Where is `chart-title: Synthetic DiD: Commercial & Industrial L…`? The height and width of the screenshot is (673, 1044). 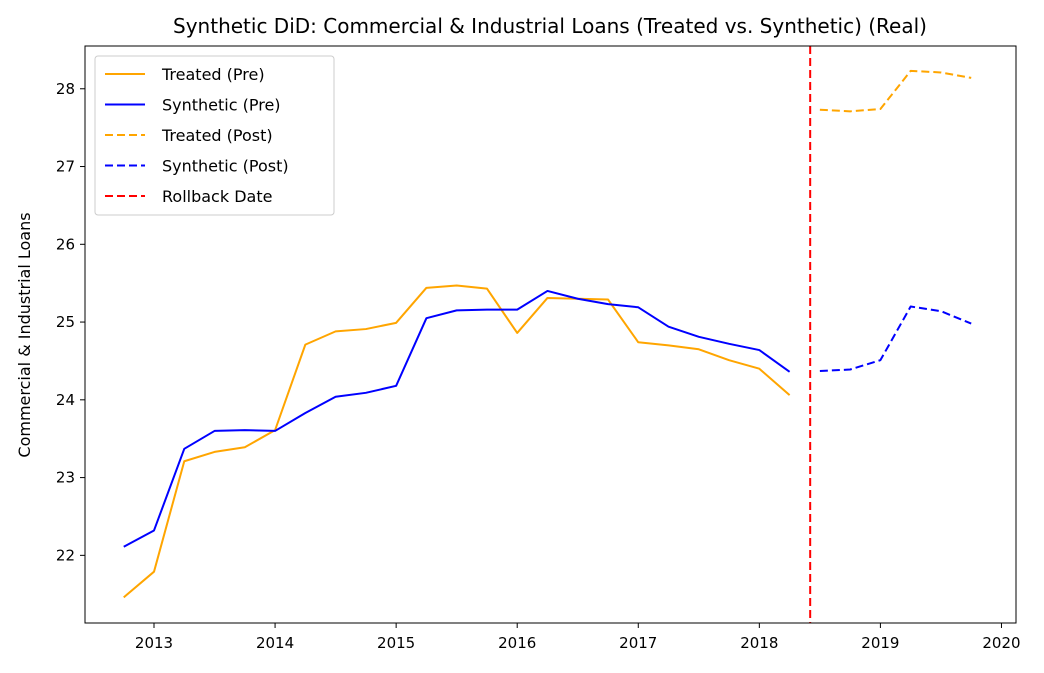 chart-title: Synthetic DiD: Commercial & Industrial L… is located at coordinates (550, 26).